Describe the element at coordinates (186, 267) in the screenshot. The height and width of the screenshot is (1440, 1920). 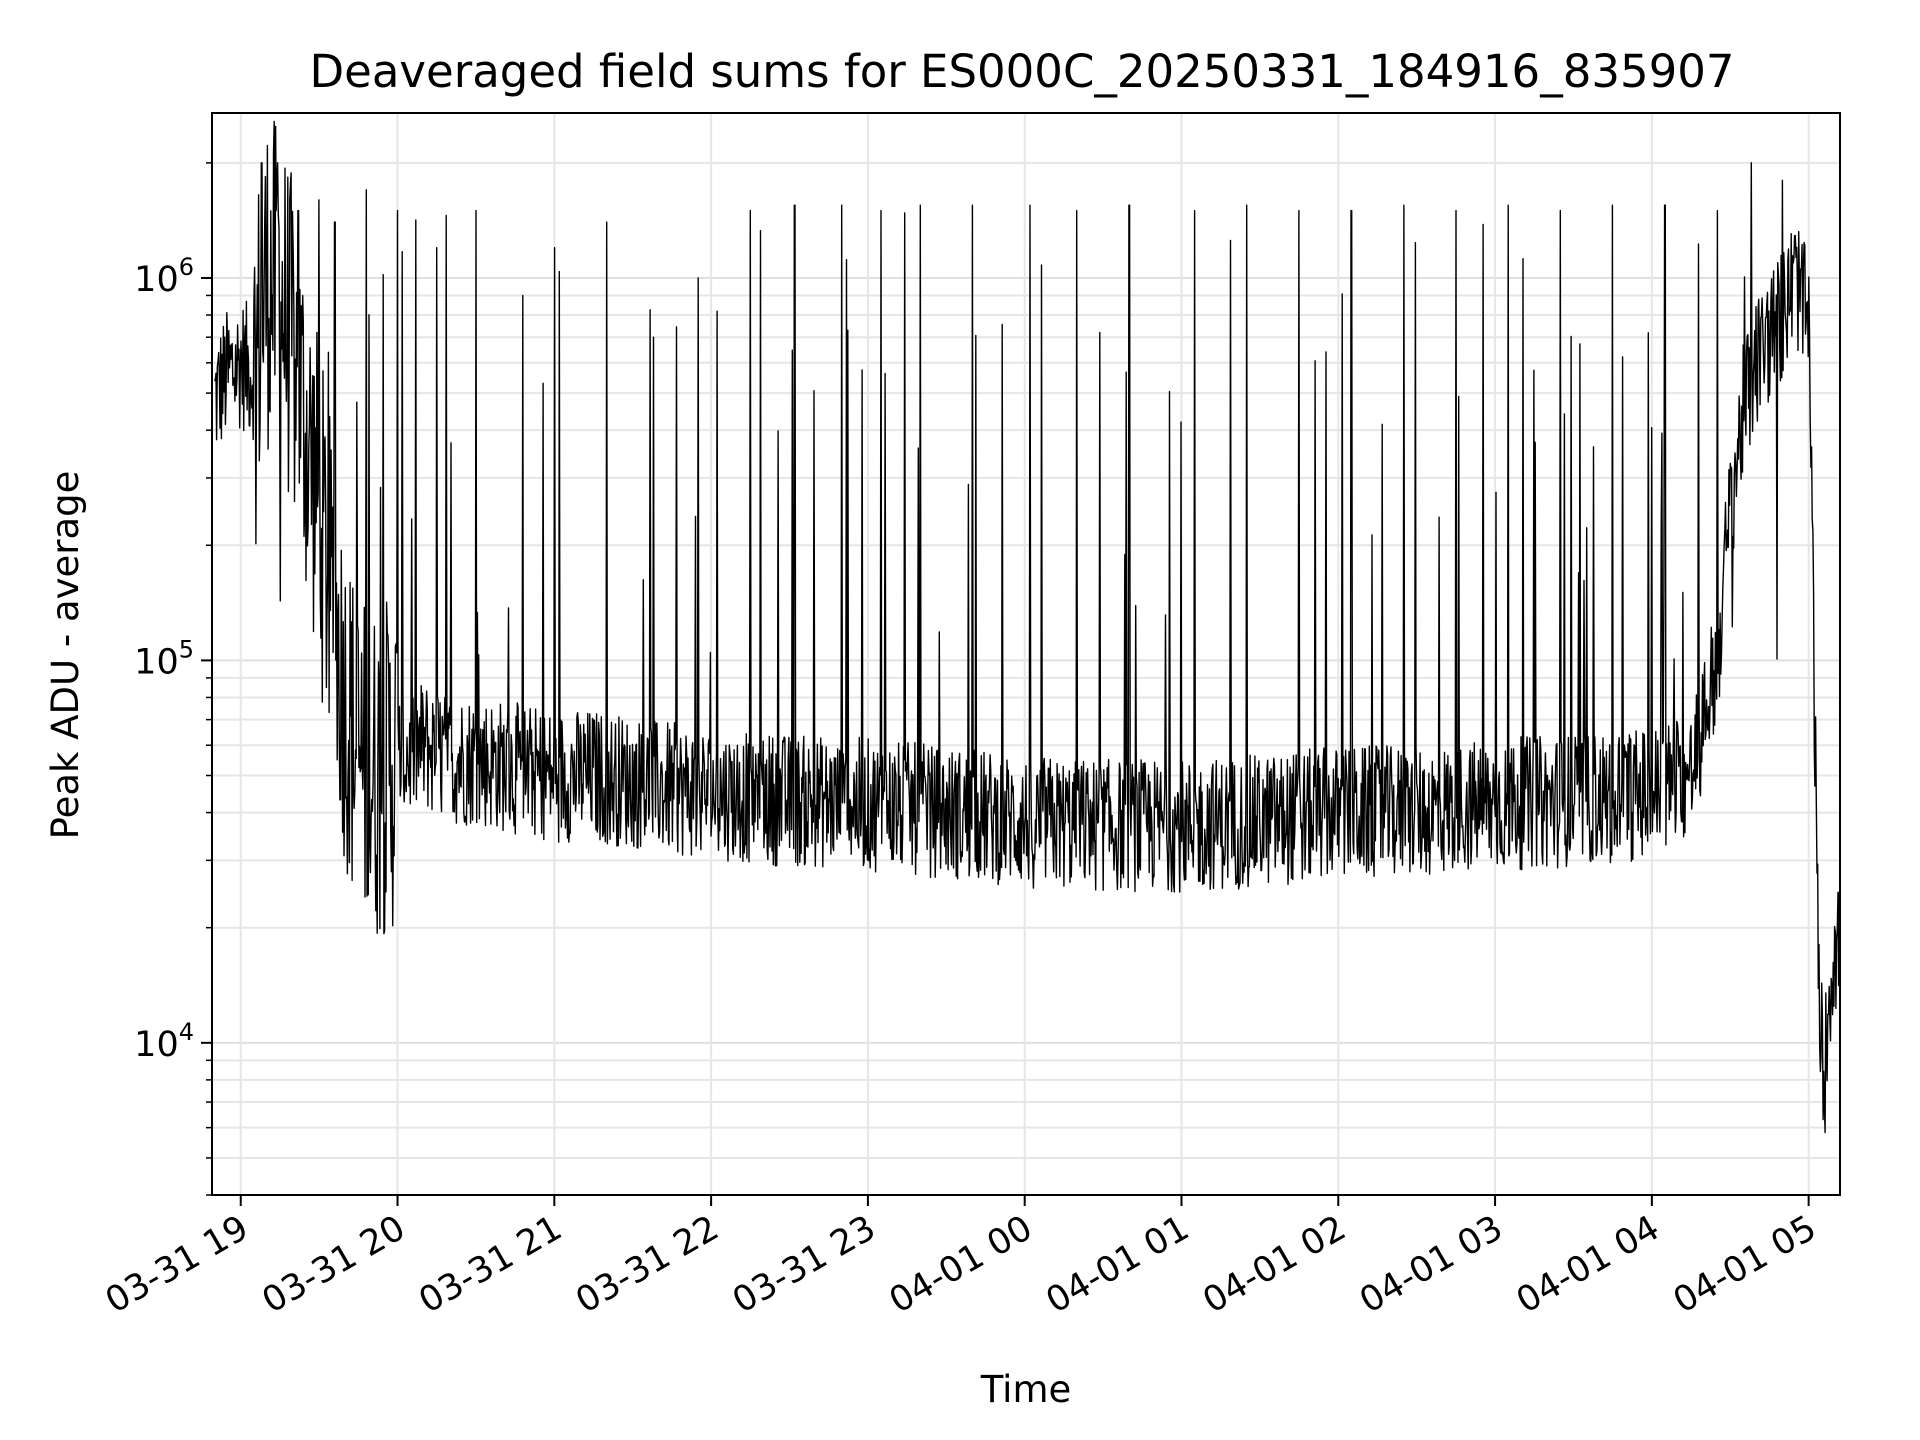
I see `y-tick-exponent: 6` at that location.